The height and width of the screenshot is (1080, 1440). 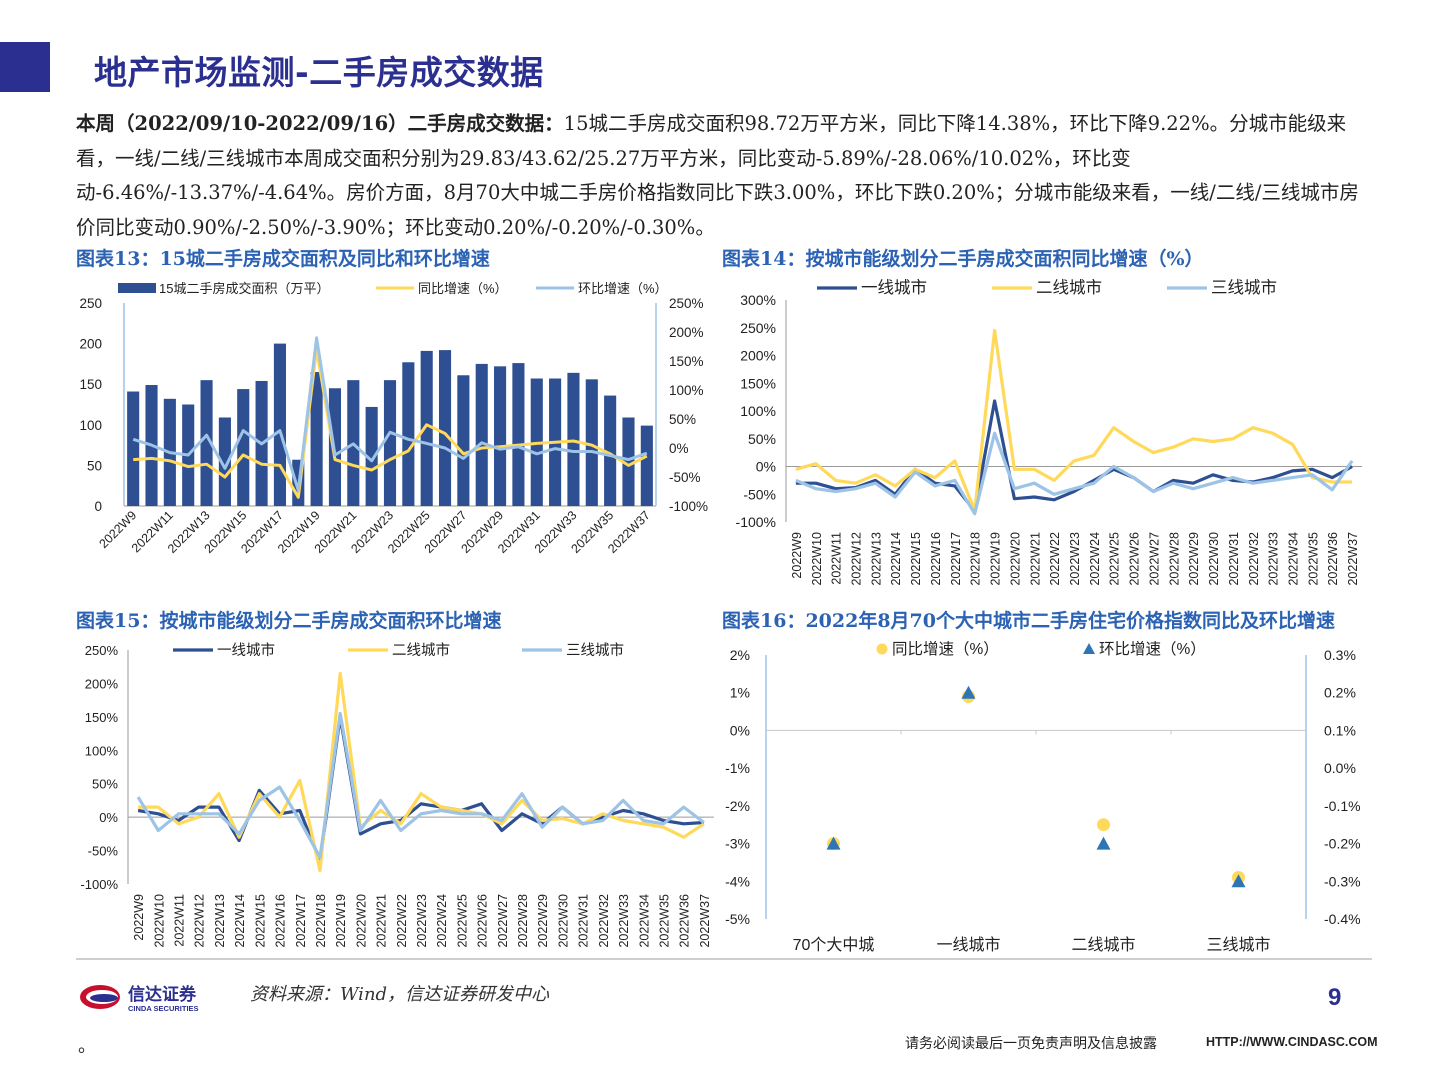 I want to click on fig16-category-label: 一线城市, so click(x=968, y=945).